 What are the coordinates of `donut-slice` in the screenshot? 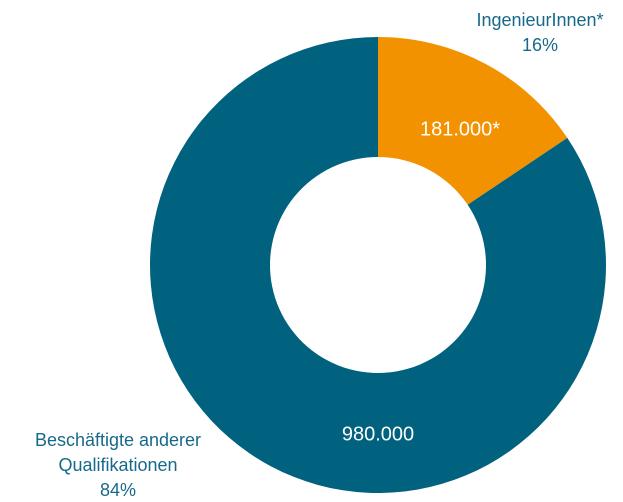 It's located at (473, 121).